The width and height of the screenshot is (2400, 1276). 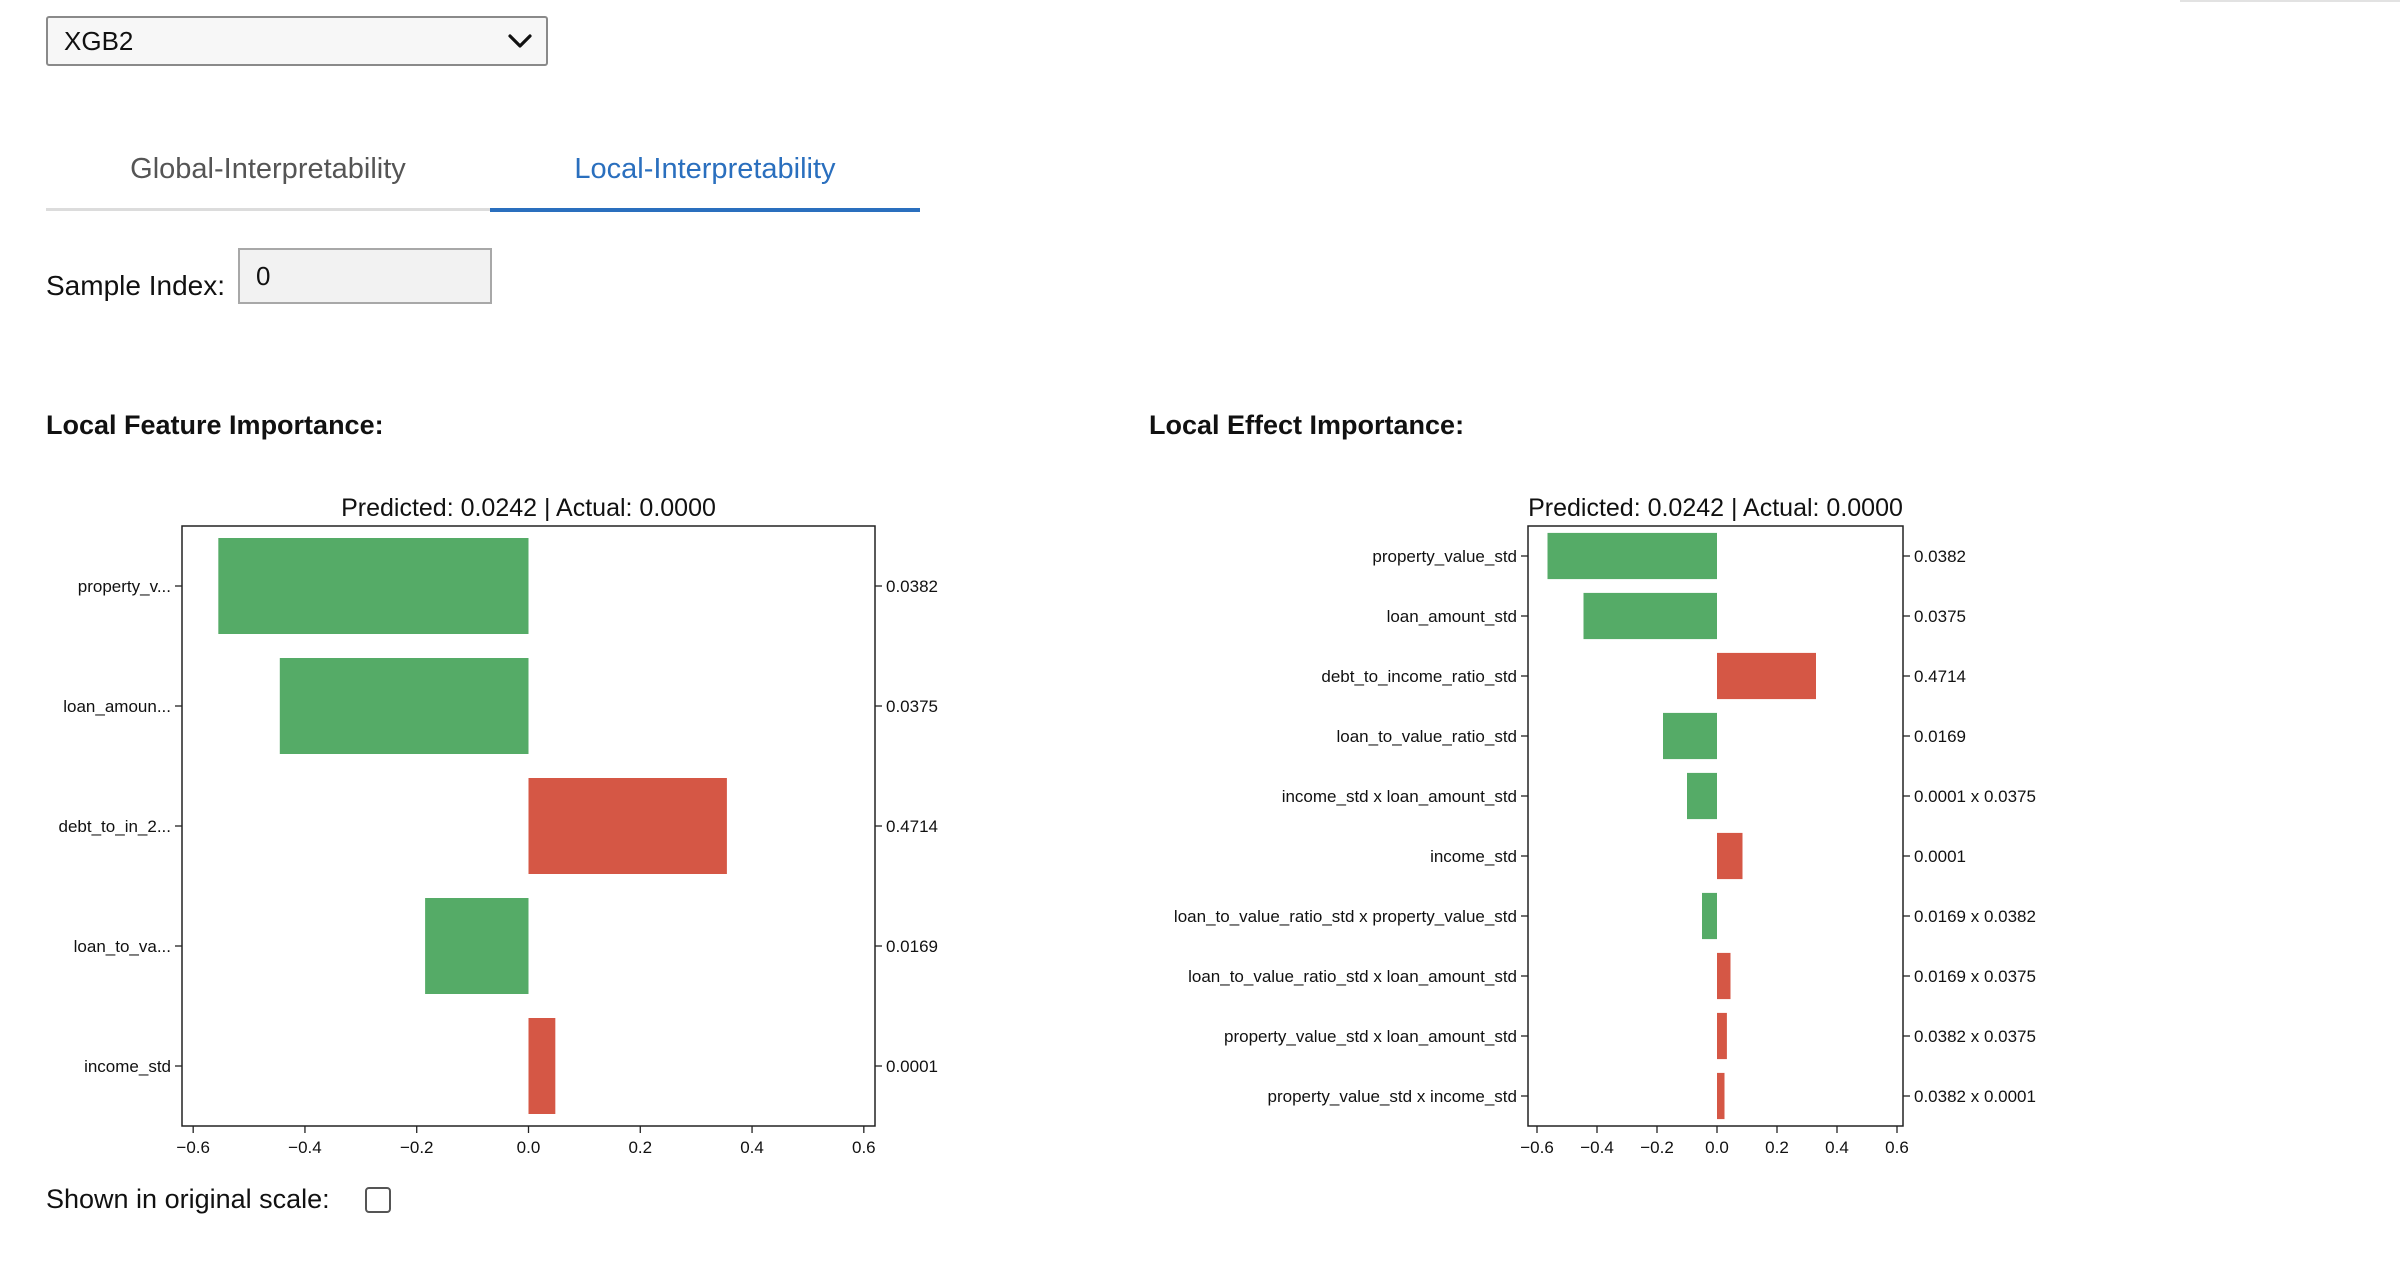 What do you see at coordinates (705, 171) in the screenshot?
I see `tab-local-interpretability: Local-Interpretability` at bounding box center [705, 171].